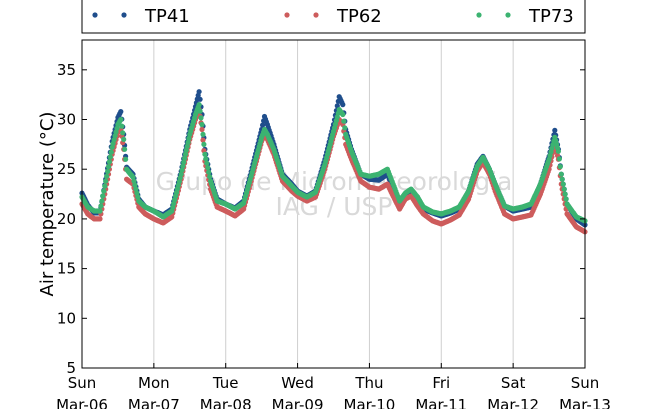 The width and height of the screenshot is (650, 409). What do you see at coordinates (154, 402) in the screenshot?
I see `x-tick-label-date: Mar-07` at bounding box center [154, 402].